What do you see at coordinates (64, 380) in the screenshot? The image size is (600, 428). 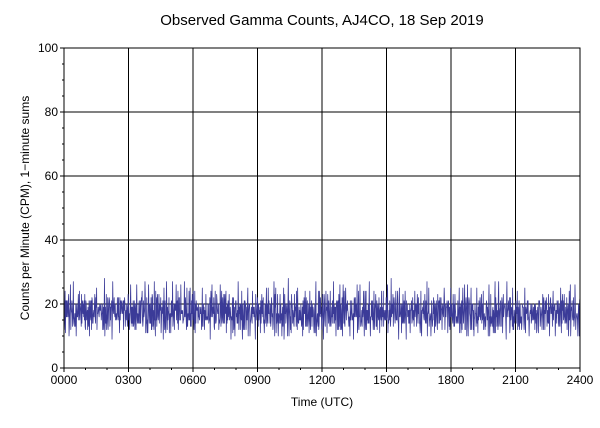 I see `x-tick-label: 0000` at bounding box center [64, 380].